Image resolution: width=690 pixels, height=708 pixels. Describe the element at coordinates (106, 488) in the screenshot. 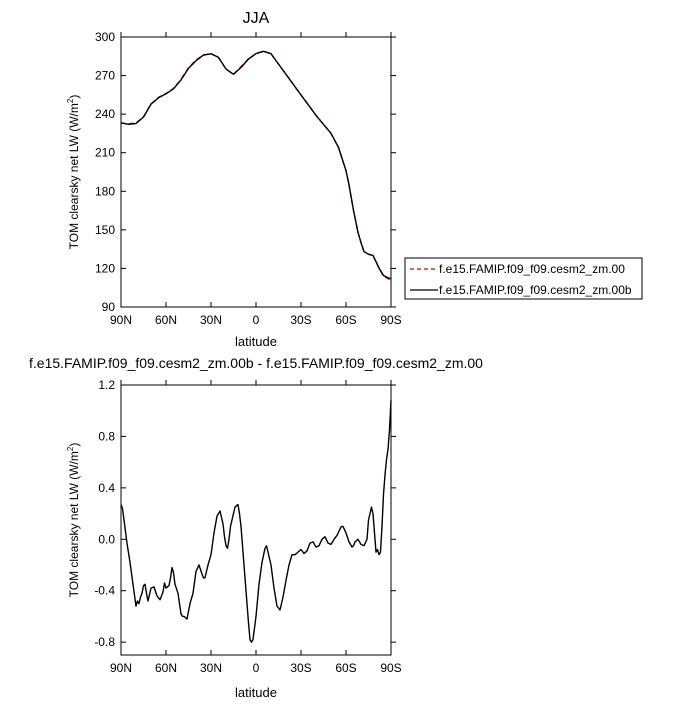

I see `y-tick-label: 0.4` at that location.